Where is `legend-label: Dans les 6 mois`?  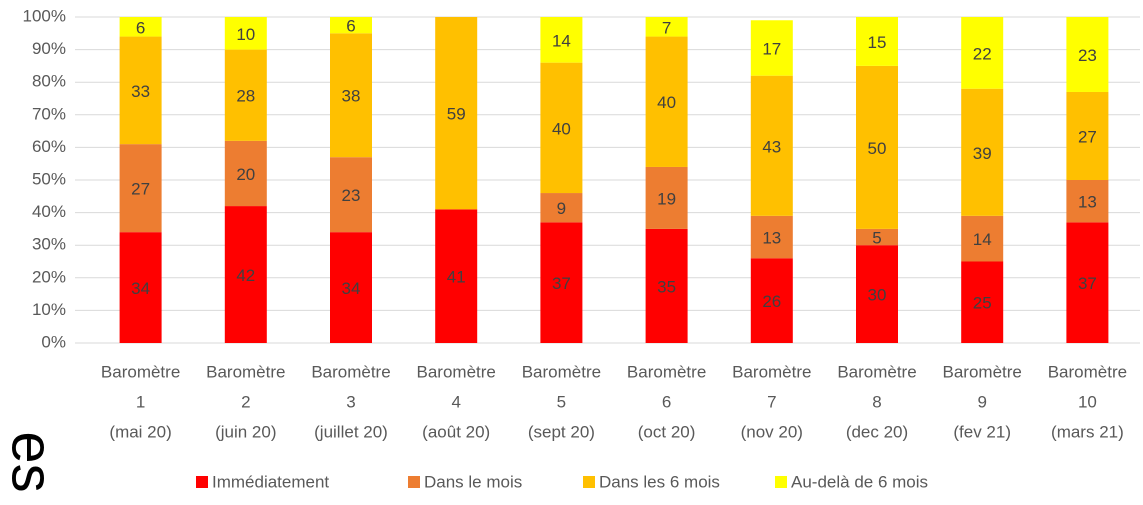
legend-label: Dans les 6 mois is located at coordinates (659, 481).